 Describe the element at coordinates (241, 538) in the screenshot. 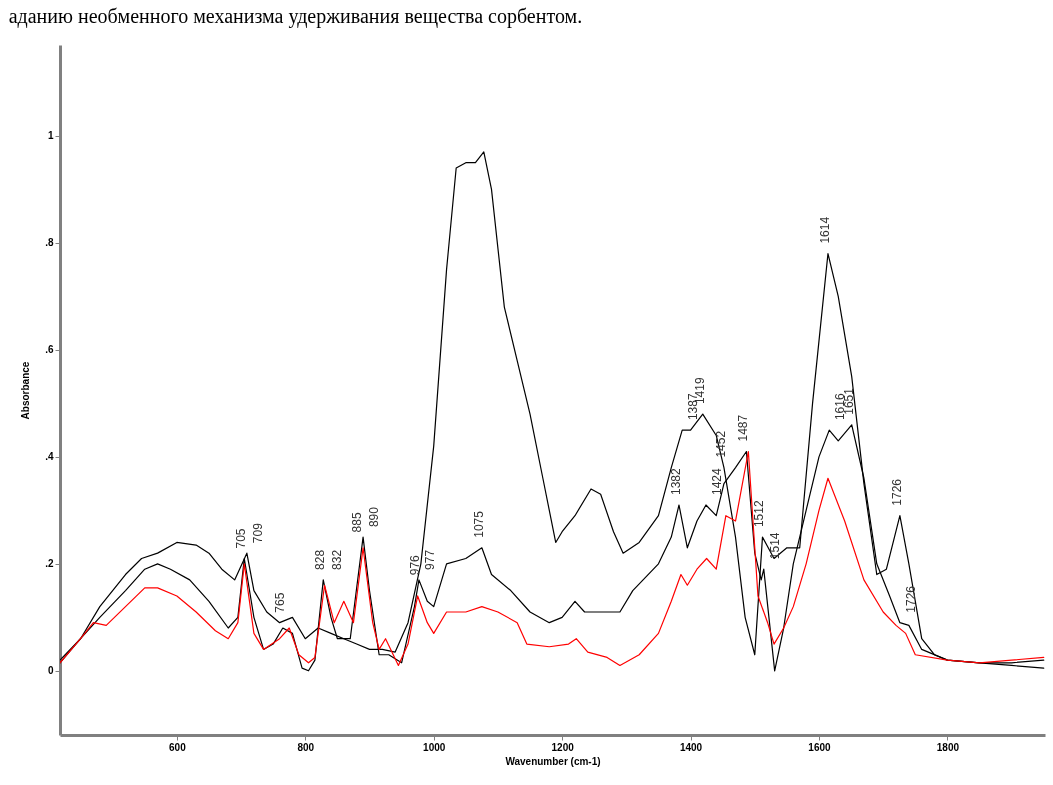

I see `annotation: 705` at that location.